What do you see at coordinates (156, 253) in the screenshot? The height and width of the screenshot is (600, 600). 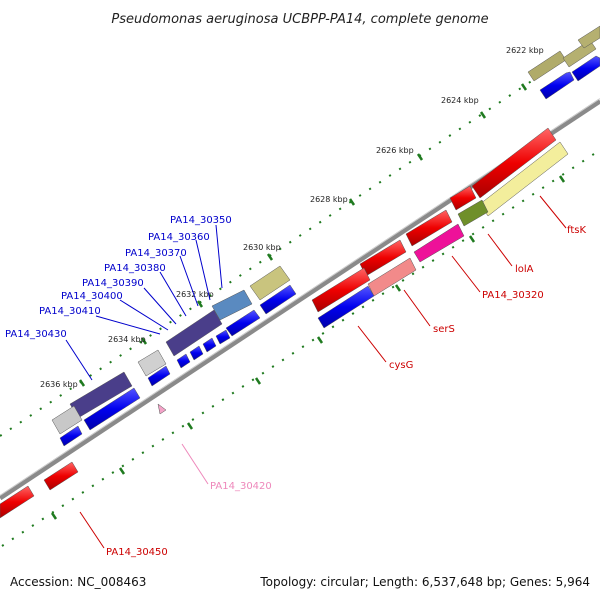 I see `label-PA14_30370: PA14_30370` at bounding box center [156, 253].